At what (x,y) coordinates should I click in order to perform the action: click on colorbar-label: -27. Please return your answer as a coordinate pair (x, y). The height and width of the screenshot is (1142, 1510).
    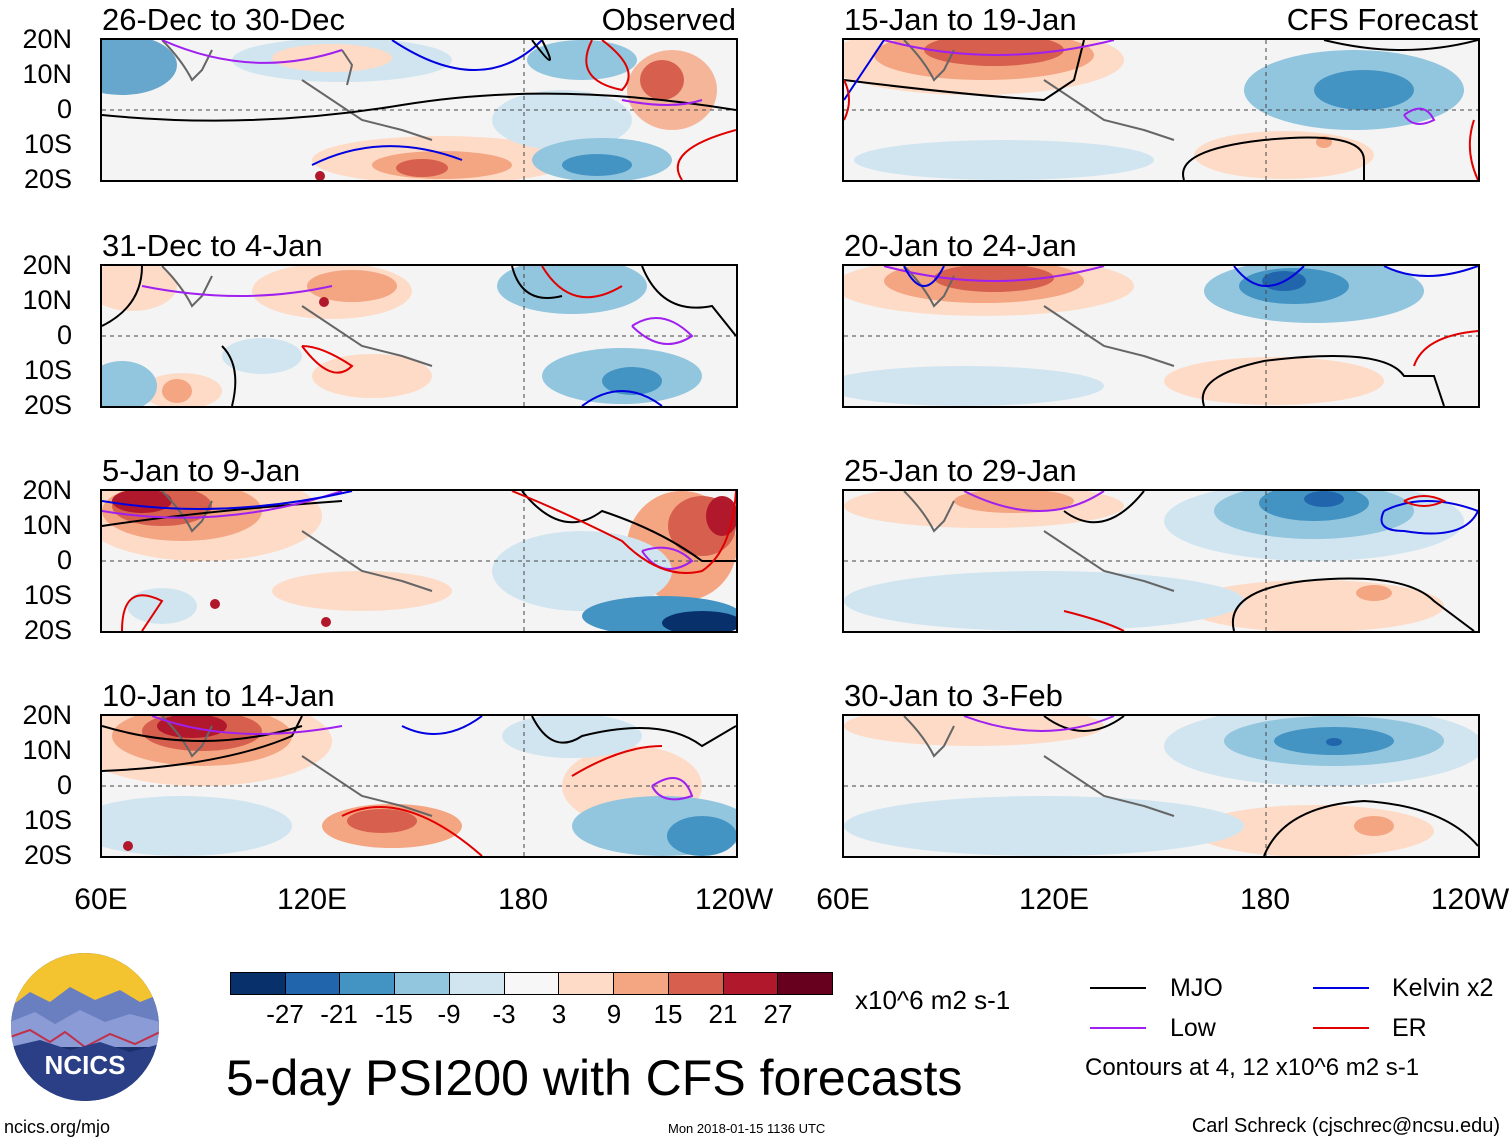
    Looking at the image, I should click on (285, 1014).